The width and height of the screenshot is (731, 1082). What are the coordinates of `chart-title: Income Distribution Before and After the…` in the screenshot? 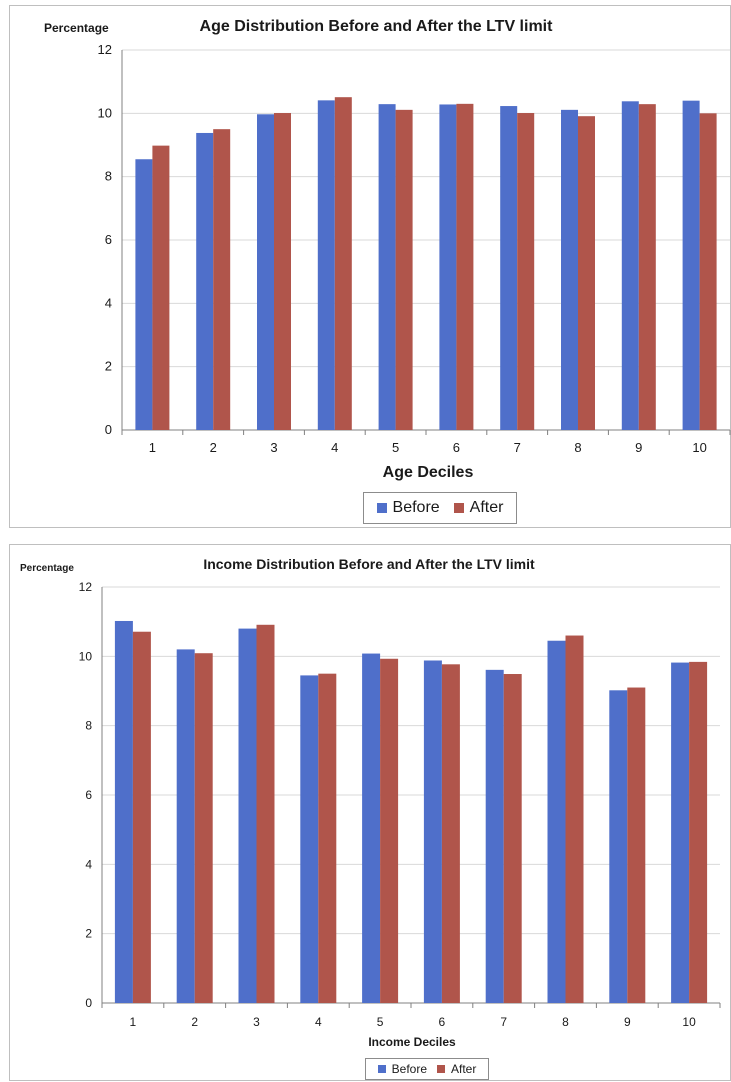 It's located at (369, 564).